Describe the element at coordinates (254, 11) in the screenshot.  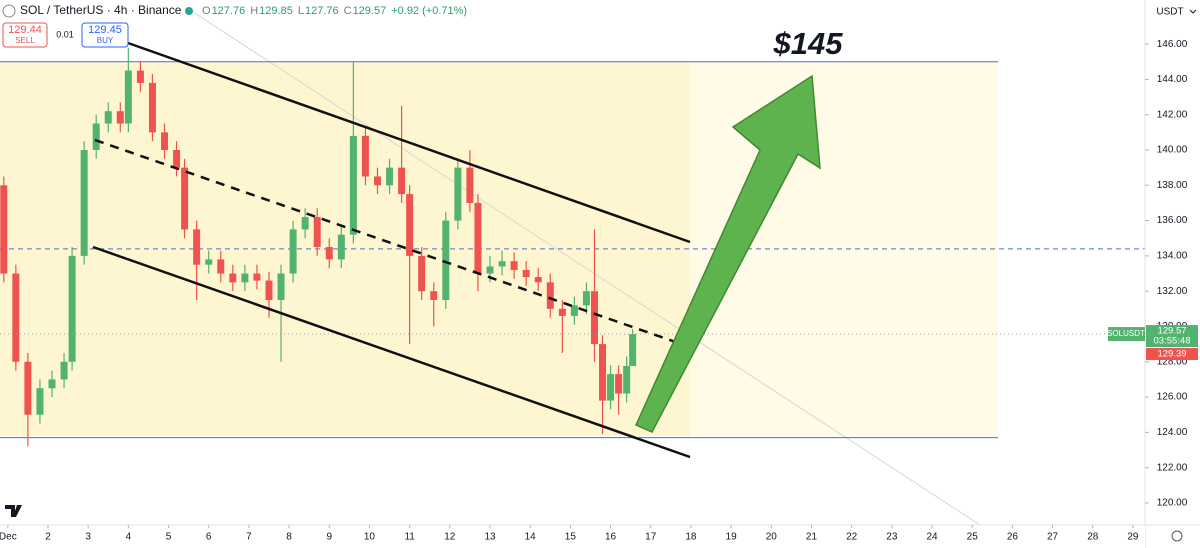
I see `ohlc-label: H` at that location.